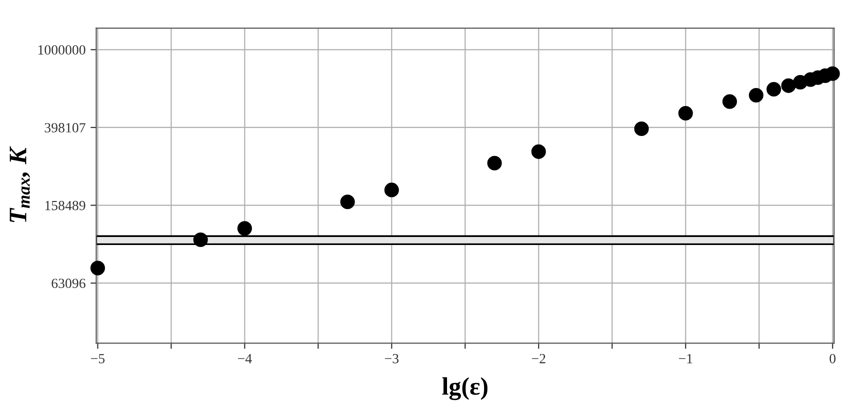 This screenshot has width=867, height=420. I want to click on x-tick-label: −5, so click(98, 359).